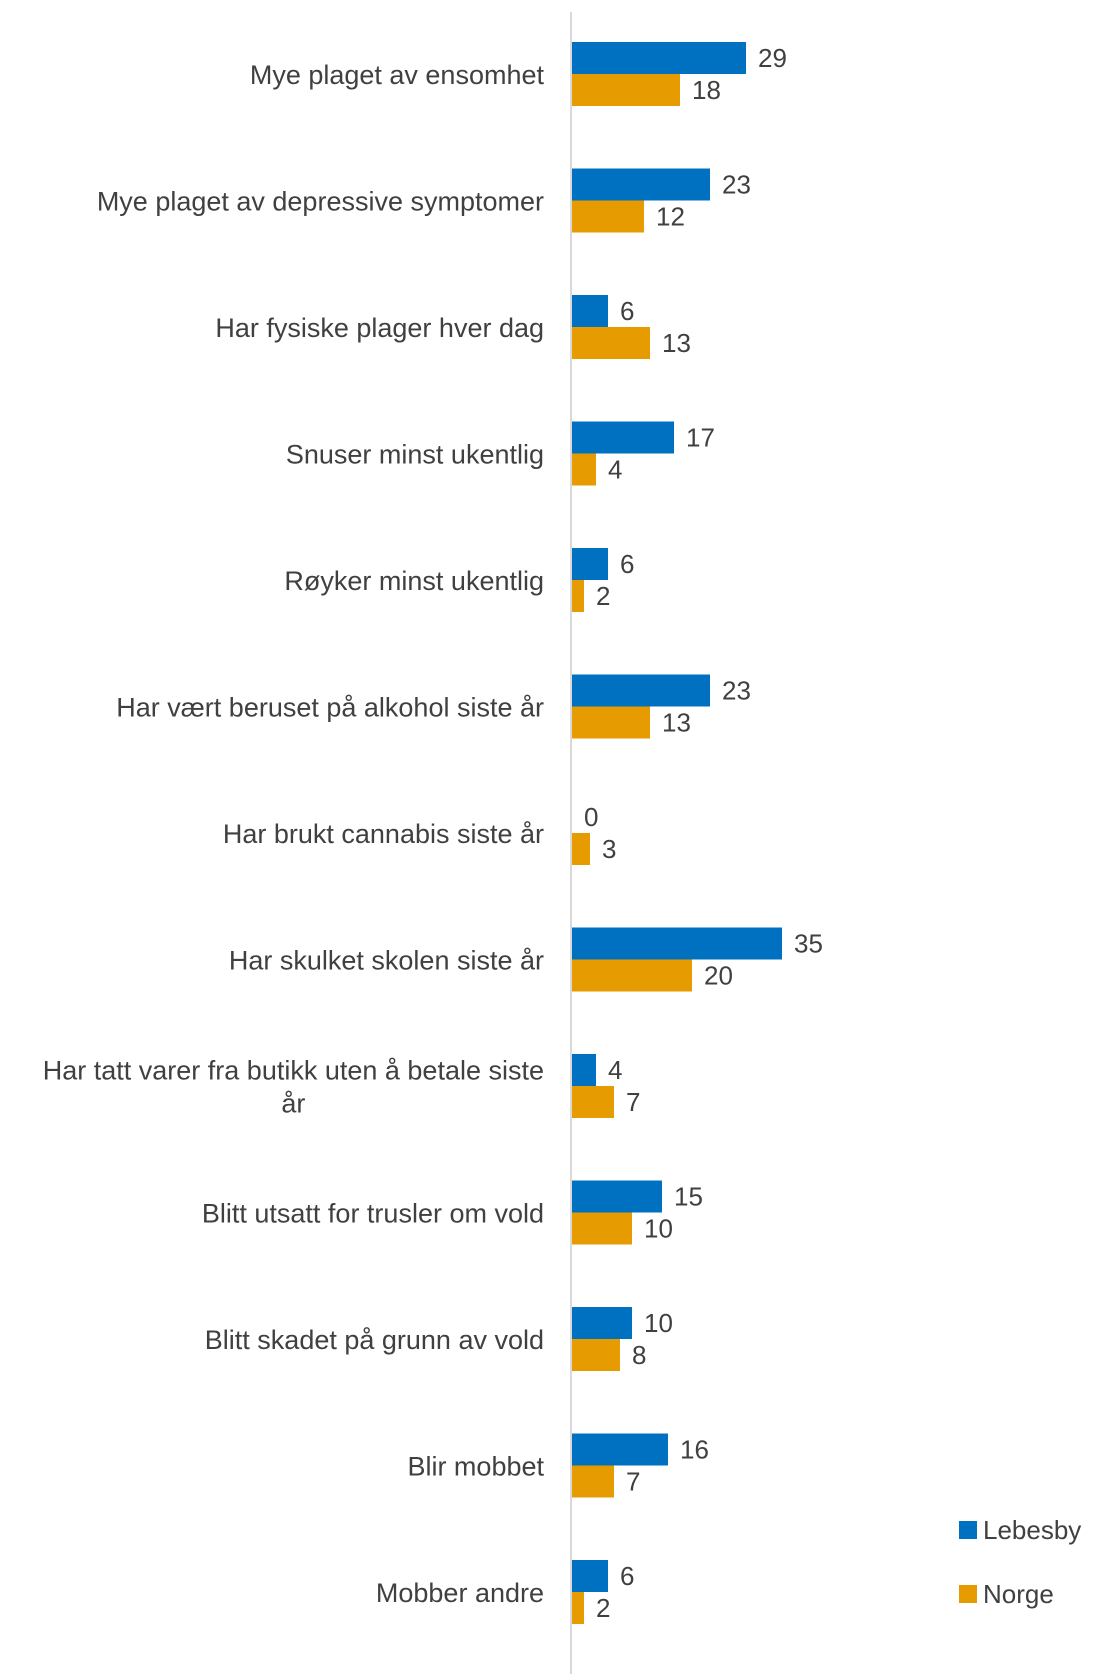 The width and height of the screenshot is (1112, 1674). Describe the element at coordinates (718, 976) in the screenshot. I see `data-label: 20` at that location.